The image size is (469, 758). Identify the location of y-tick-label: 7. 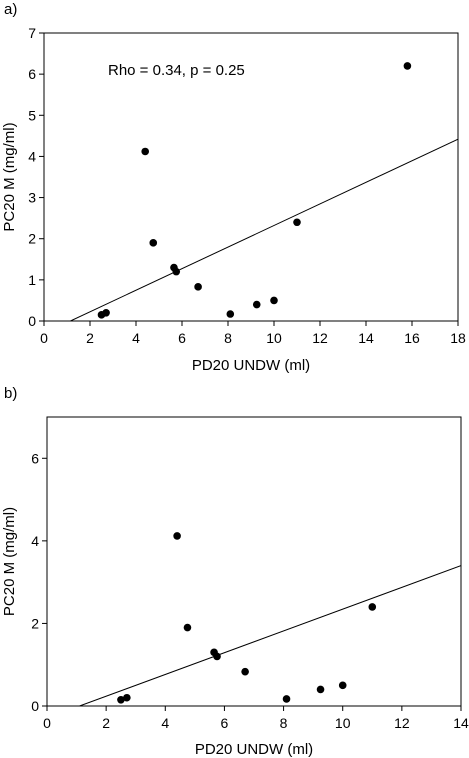
(32, 33).